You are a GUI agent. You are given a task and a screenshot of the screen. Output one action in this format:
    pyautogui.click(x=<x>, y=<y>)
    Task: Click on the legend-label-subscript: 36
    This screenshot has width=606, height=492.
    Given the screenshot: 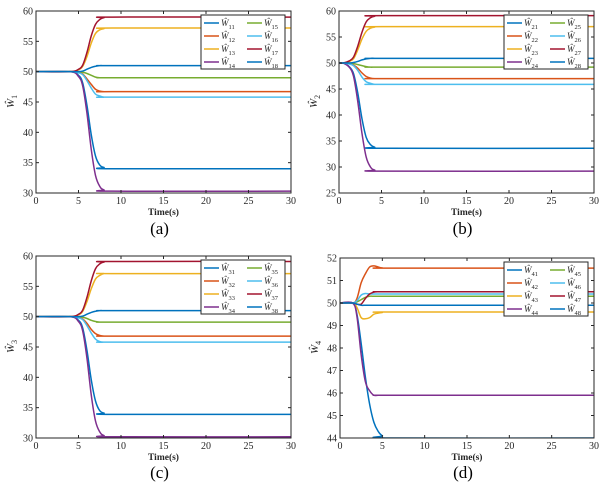 What is the action you would take?
    pyautogui.click(x=275, y=285)
    